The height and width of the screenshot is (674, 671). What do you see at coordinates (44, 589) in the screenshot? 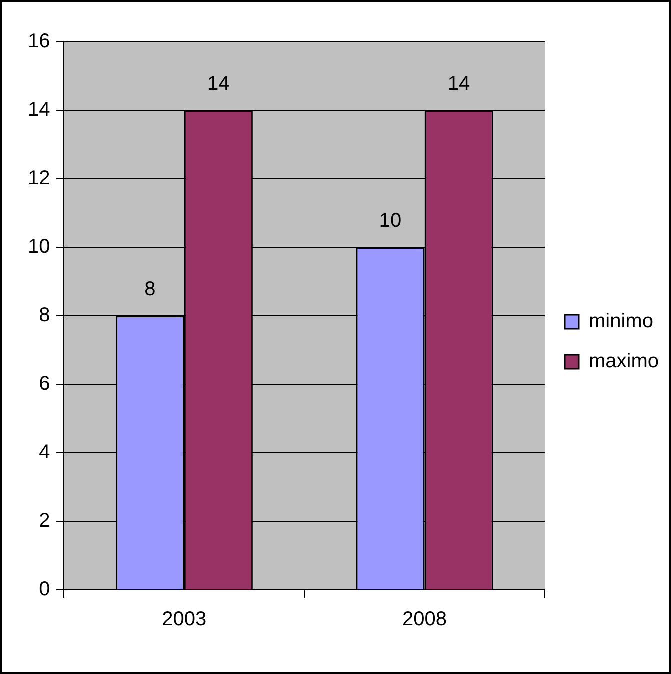
I see `y-tick-label: 0` at bounding box center [44, 589].